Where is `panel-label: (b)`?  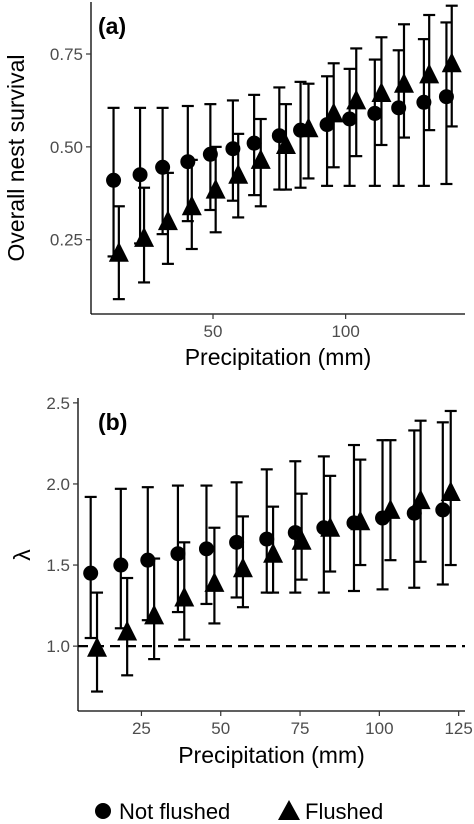
panel-label: (b) is located at coordinates (112, 422).